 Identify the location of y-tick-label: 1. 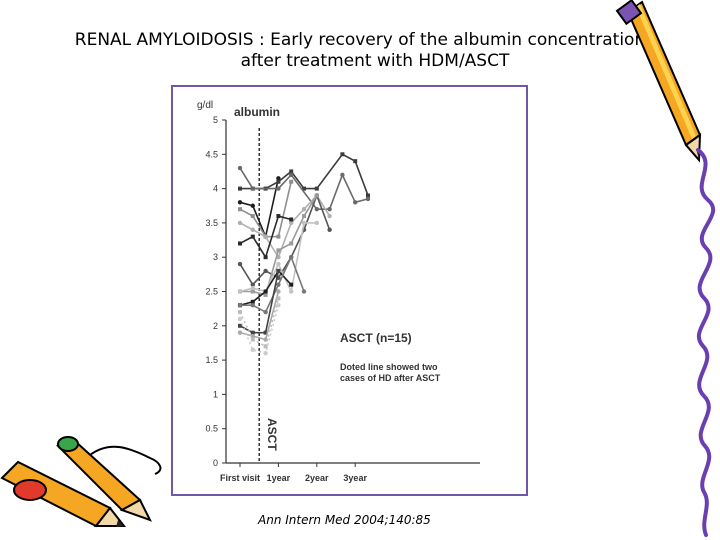
(215, 394).